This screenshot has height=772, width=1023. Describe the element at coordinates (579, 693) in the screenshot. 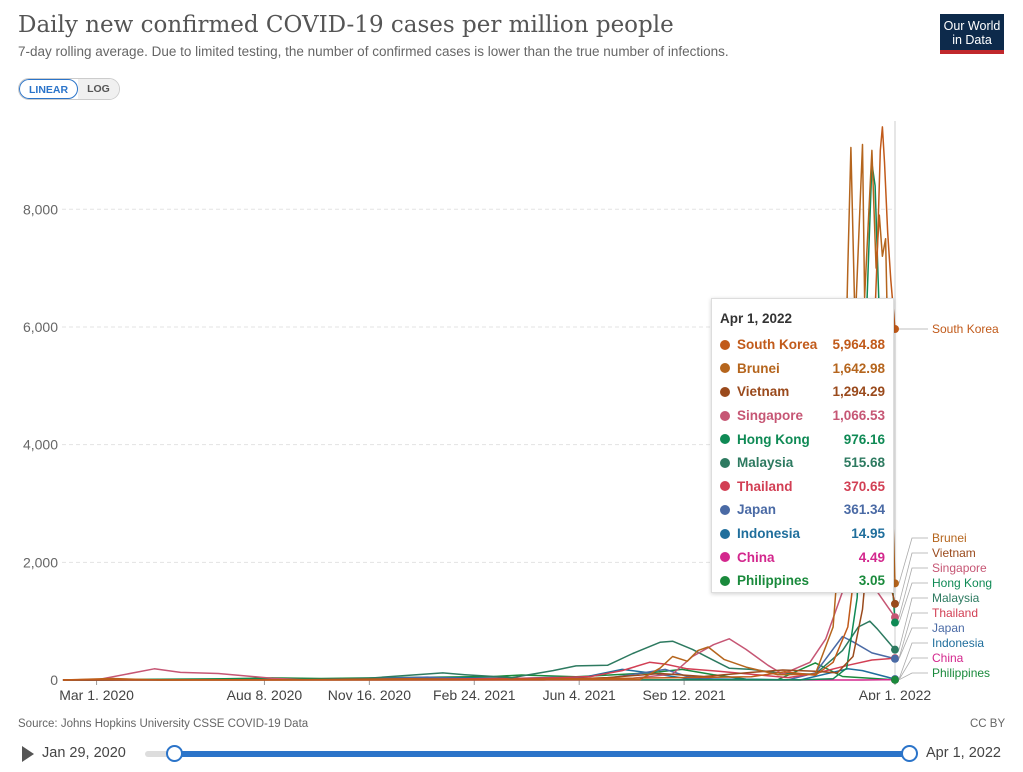

I see `x-tick-label: Jun 4, 2021` at that location.